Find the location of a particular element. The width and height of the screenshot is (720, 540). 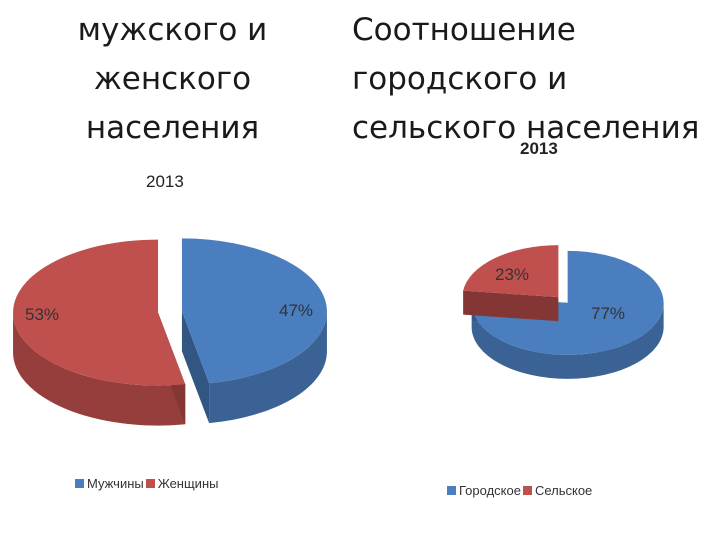

legend-label-male: Мужчины is located at coordinates (115, 483).